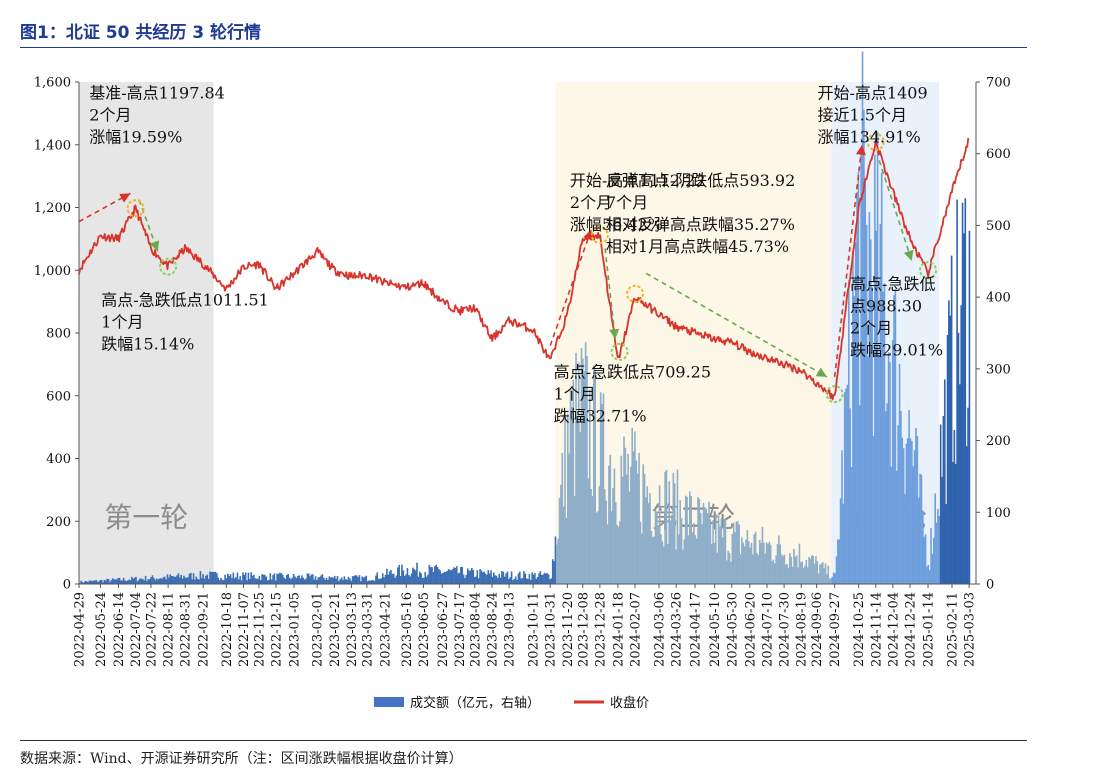 The height and width of the screenshot is (782, 1102). What do you see at coordinates (802, 629) in the screenshot?
I see `x-tick-label: 2024-08-19` at bounding box center [802, 629].